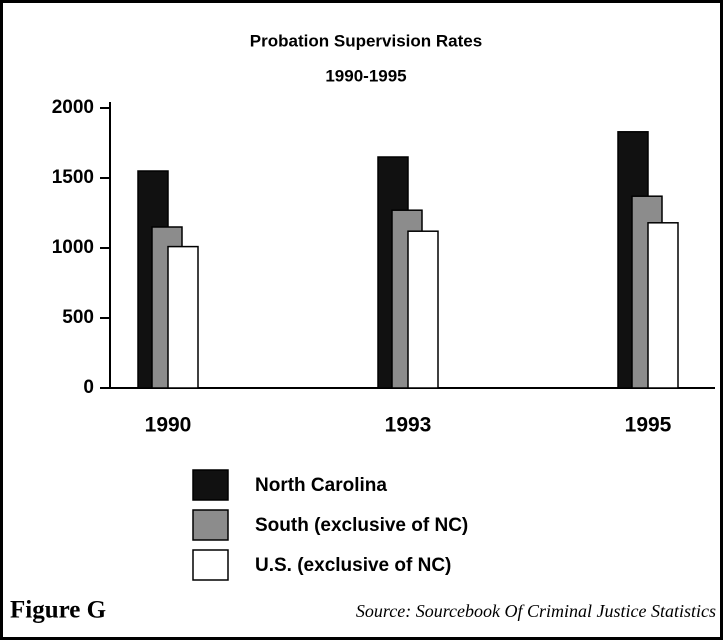 The height and width of the screenshot is (640, 723). I want to click on y-tick-label: 2000, so click(73, 107).